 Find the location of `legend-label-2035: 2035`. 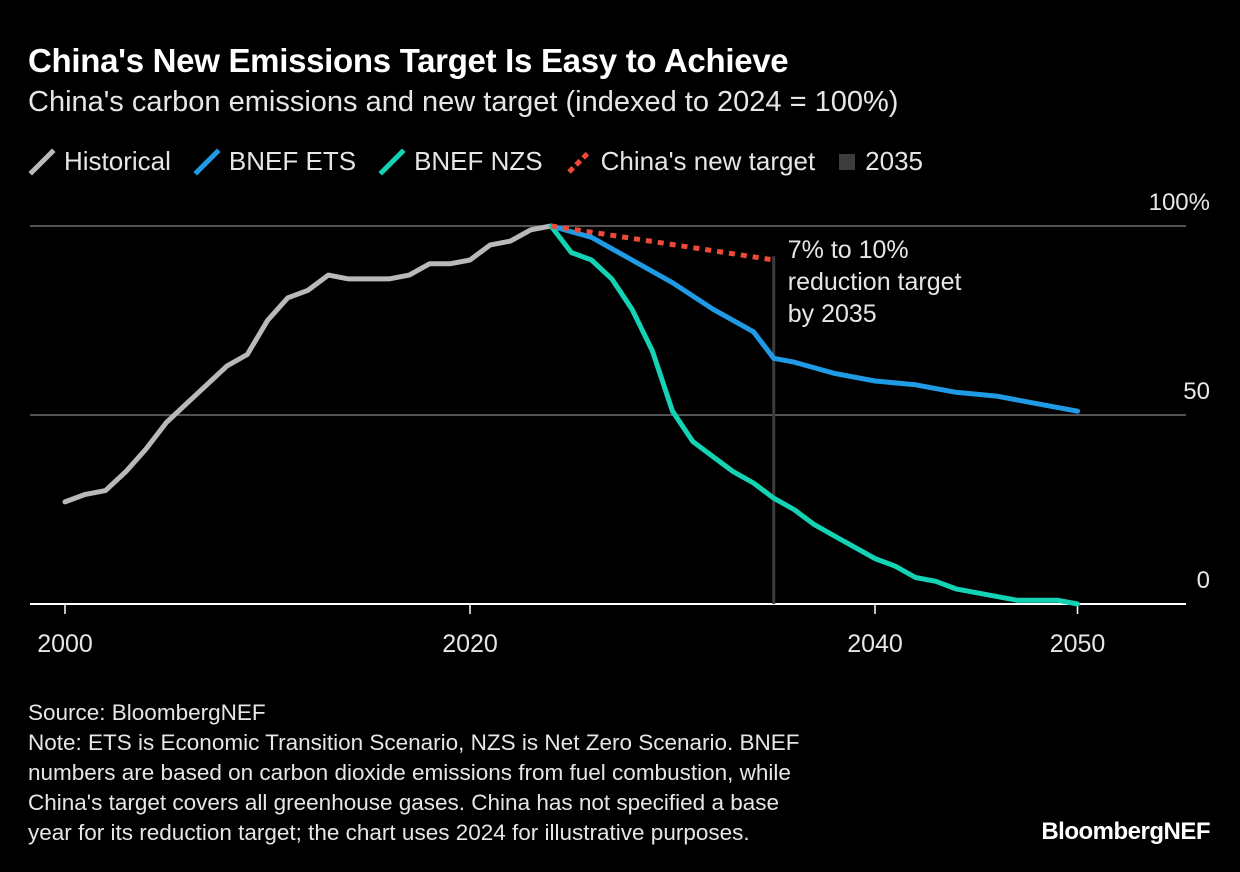

legend-label-2035: 2035 is located at coordinates (894, 161).